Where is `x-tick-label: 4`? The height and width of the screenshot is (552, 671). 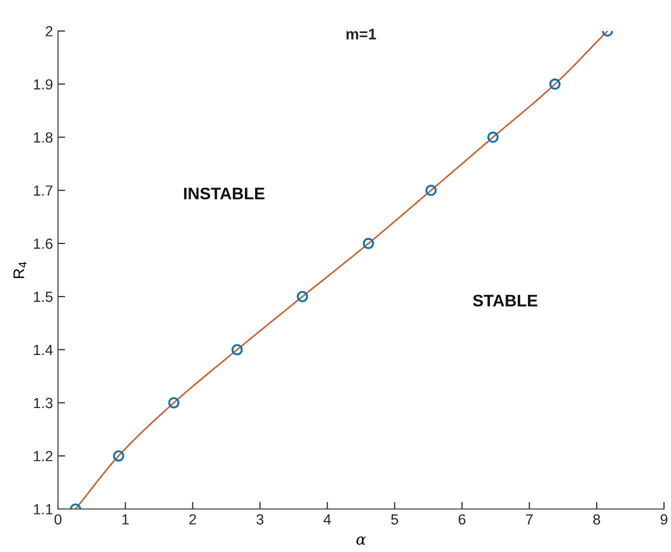
x-tick-label: 4 is located at coordinates (327, 519).